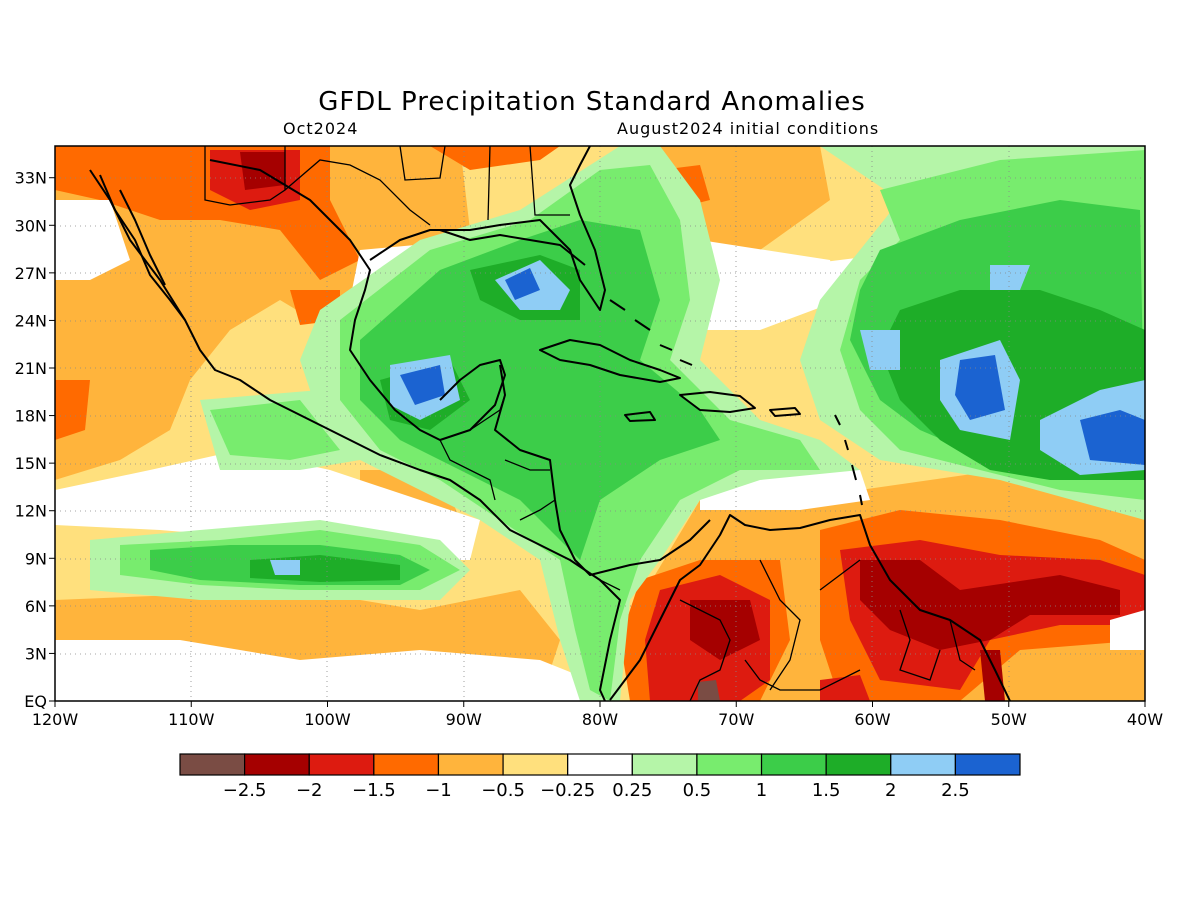 The width and height of the screenshot is (1200, 900). What do you see at coordinates (600, 719) in the screenshot?
I see `lon-tick-label: 80W` at bounding box center [600, 719].